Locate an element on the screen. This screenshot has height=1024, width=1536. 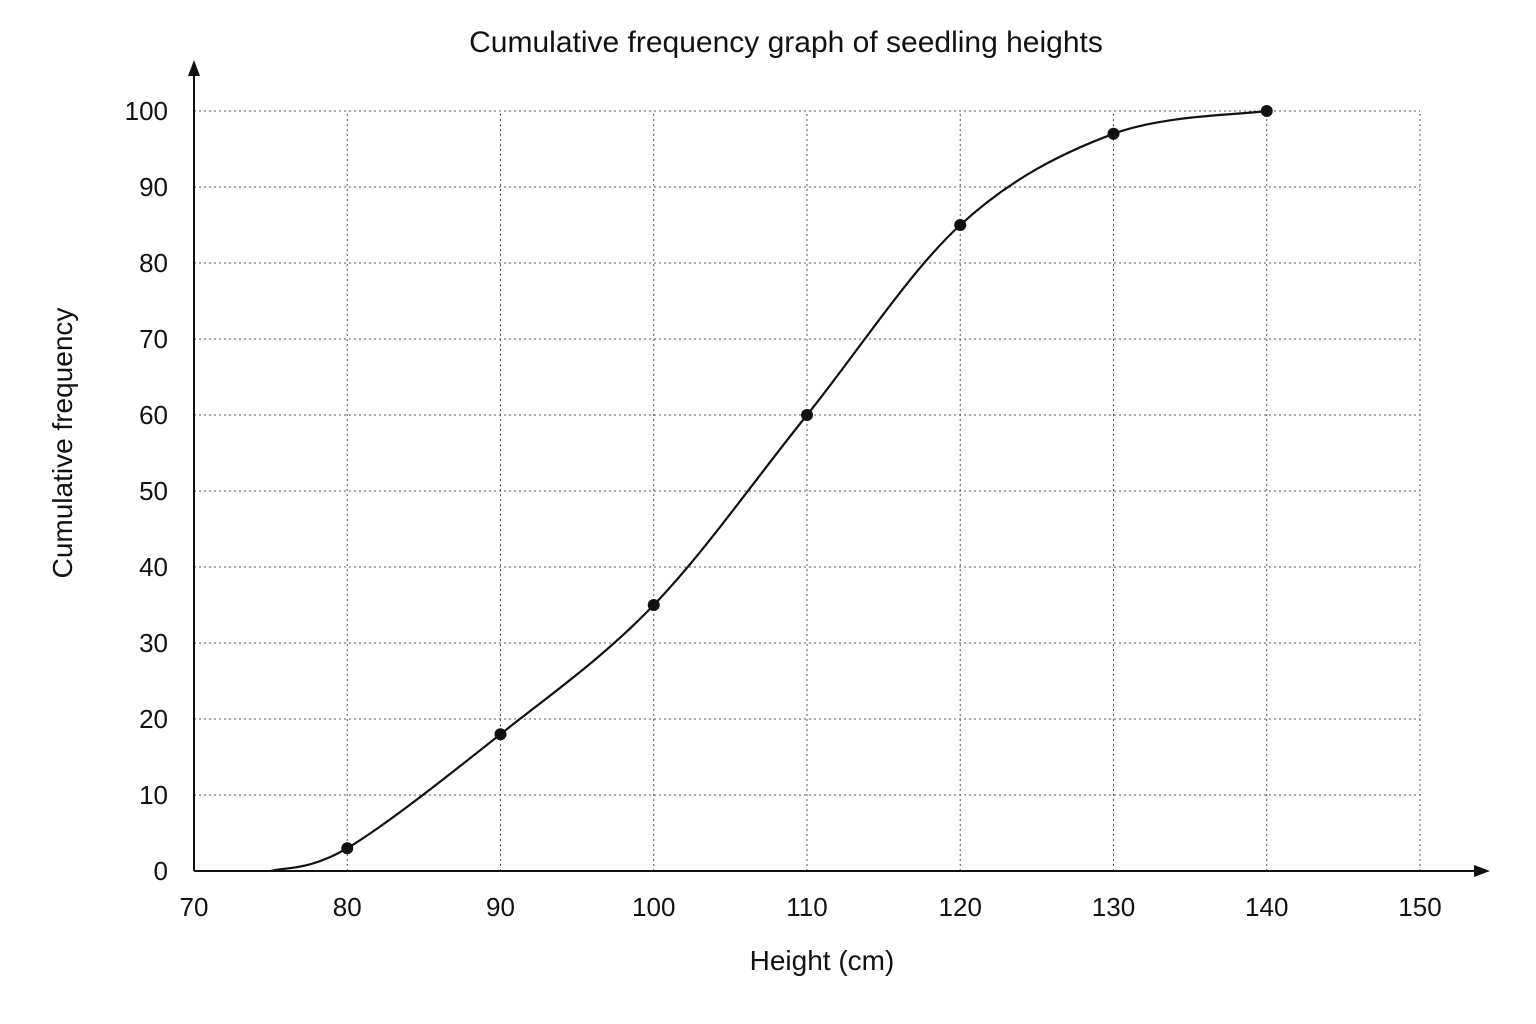
y-tick-label: 100 is located at coordinates (146, 111).